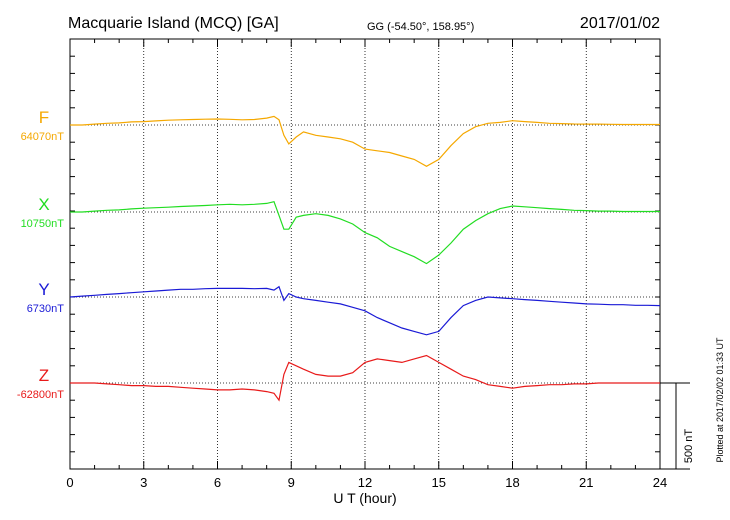 The width and height of the screenshot is (730, 520). Describe the element at coordinates (43, 224) in the screenshot. I see `baseline-value-x: 10750nT` at that location.